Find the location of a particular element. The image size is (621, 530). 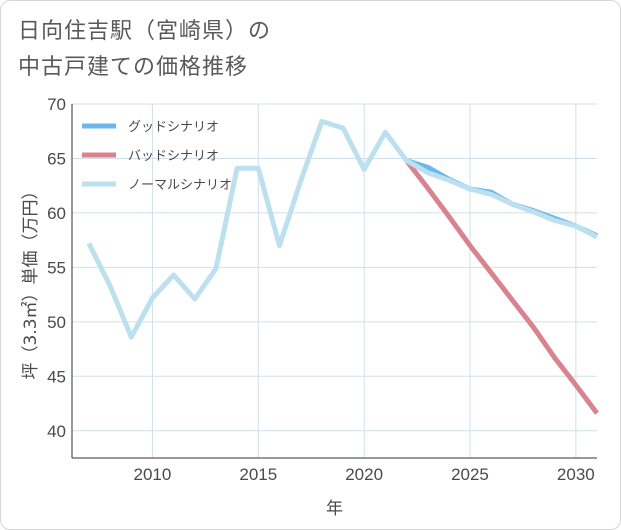

legend-label-good: グッドシナリオ is located at coordinates (173, 127).